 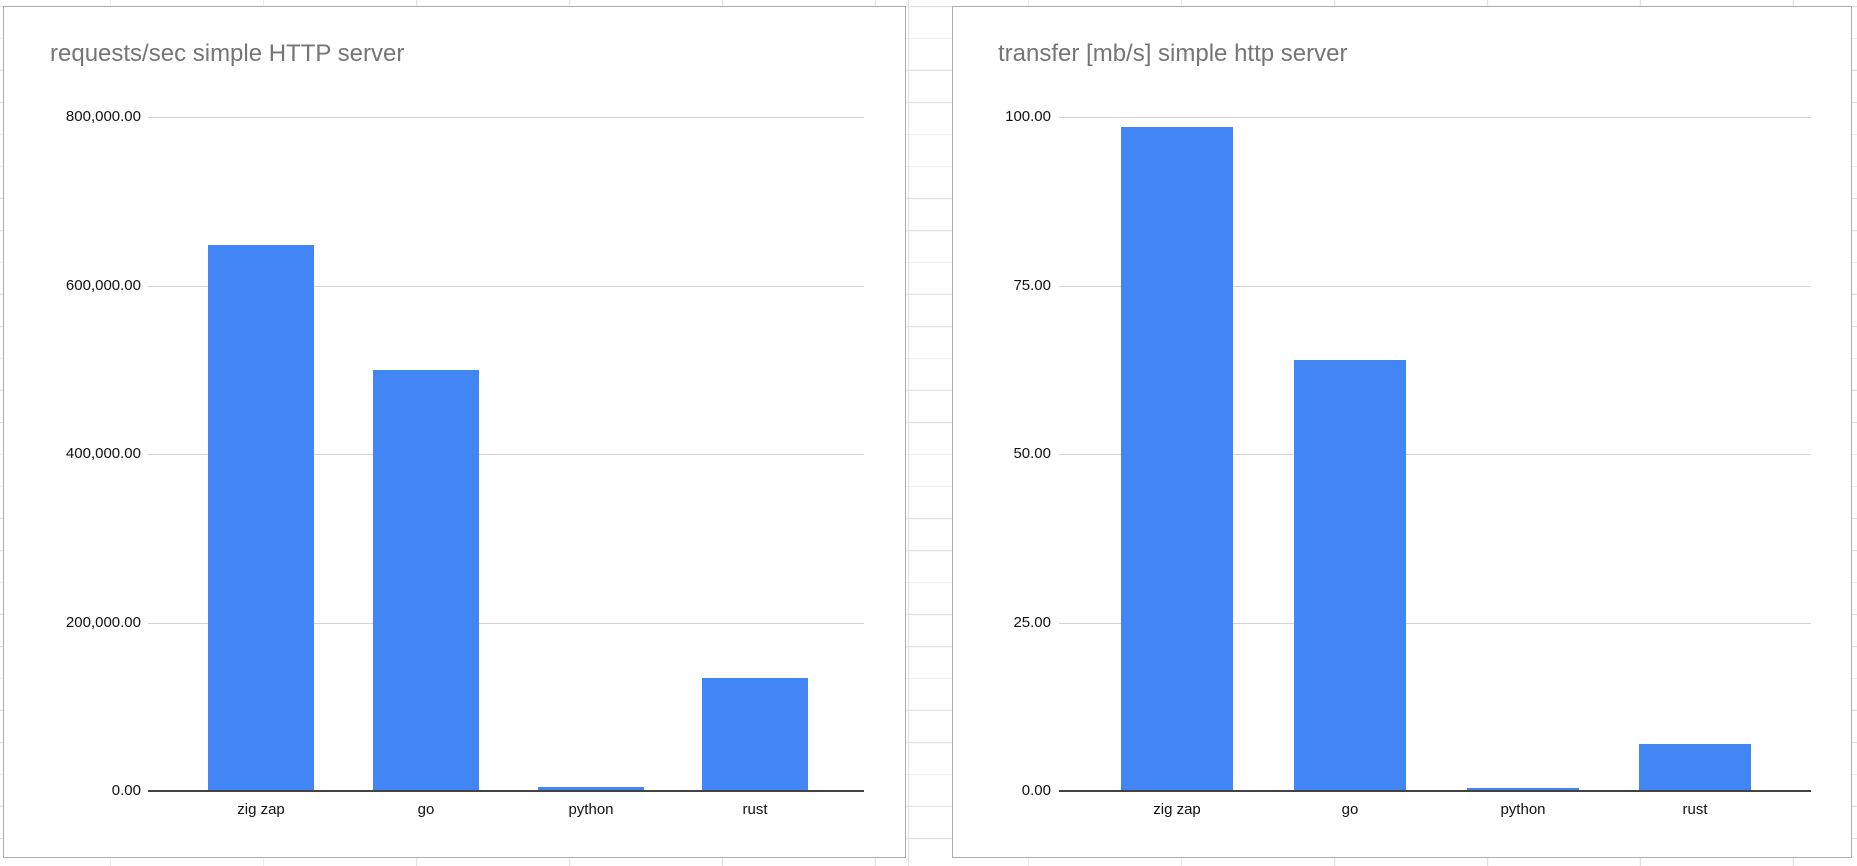 What do you see at coordinates (1173, 53) in the screenshot?
I see `chart-title: transfer [mb/s] simple http server` at bounding box center [1173, 53].